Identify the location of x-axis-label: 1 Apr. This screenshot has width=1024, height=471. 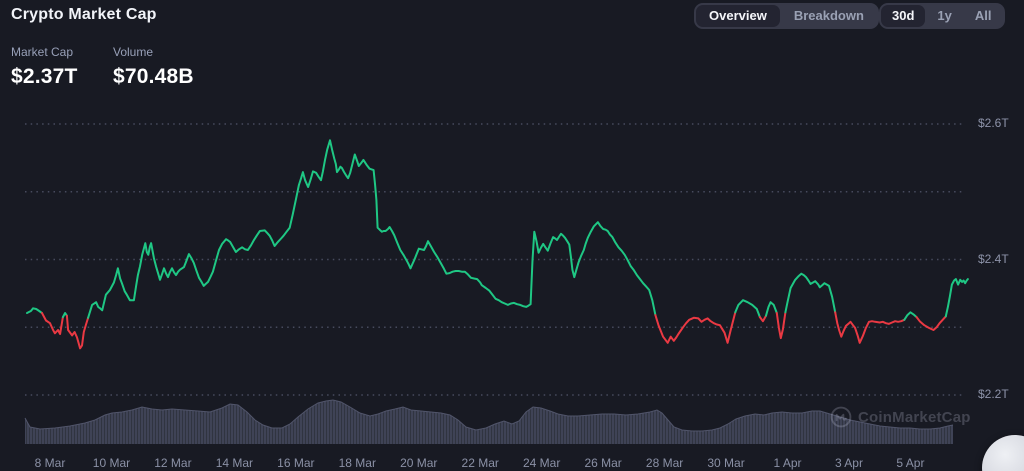
(787, 463).